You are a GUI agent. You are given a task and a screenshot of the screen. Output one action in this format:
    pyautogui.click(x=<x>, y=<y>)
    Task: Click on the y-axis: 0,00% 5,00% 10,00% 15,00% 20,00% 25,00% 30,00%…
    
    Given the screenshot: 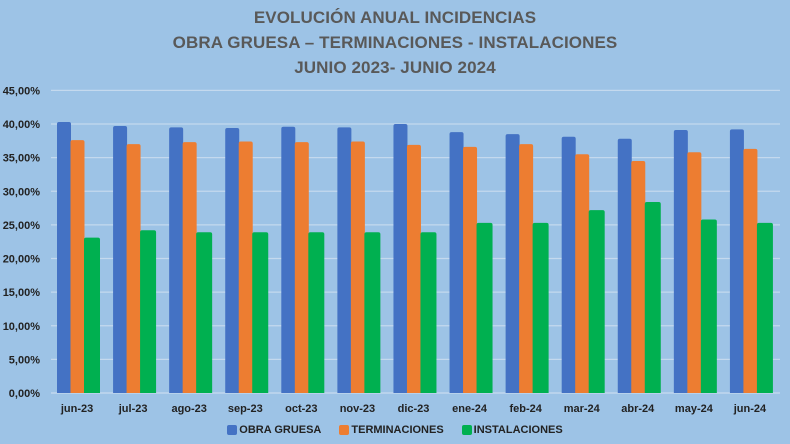 What is the action you would take?
    pyautogui.click(x=22, y=242)
    